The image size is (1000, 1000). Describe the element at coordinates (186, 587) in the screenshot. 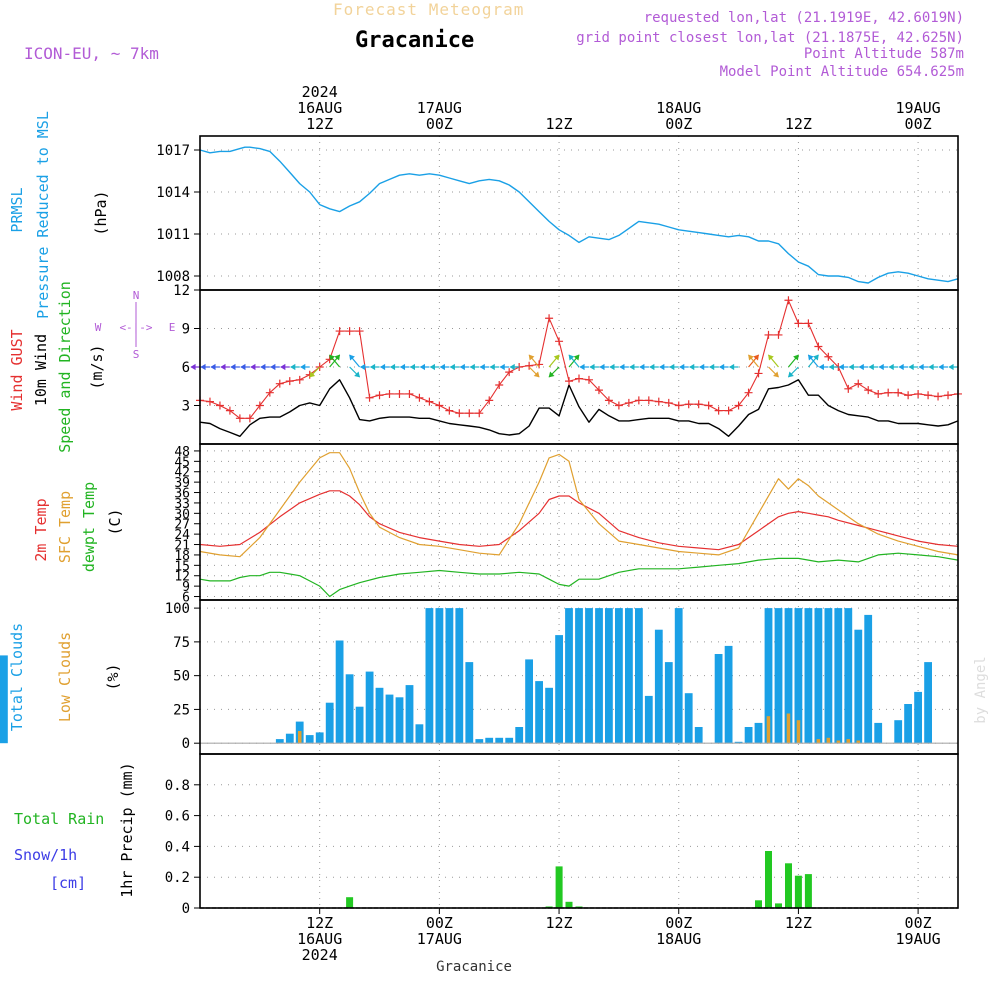

I see `temperature-ytick-label: 9` at that location.